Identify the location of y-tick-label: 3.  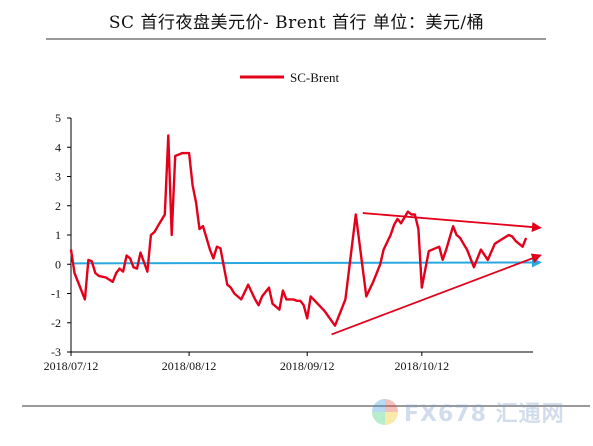
(58, 177).